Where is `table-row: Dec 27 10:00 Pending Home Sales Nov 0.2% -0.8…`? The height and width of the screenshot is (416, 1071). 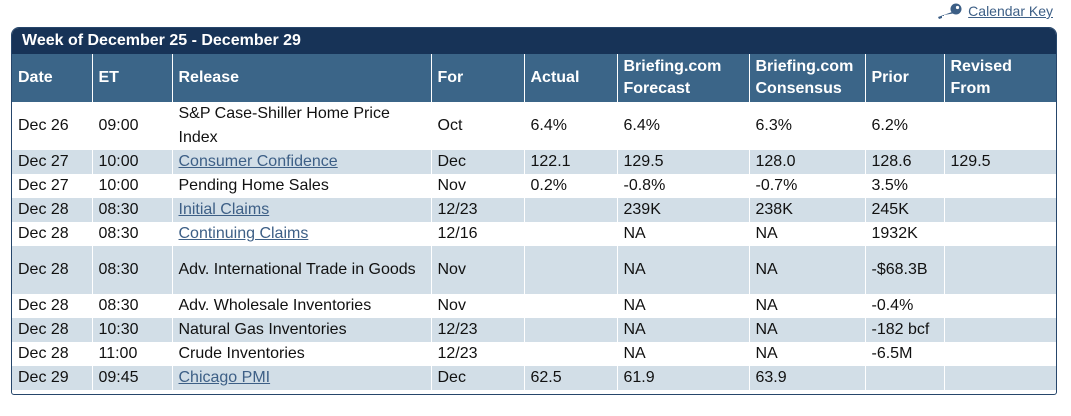
table-row: Dec 27 10:00 Pending Home Sales Nov 0.2% -0.8… is located at coordinates (534, 186).